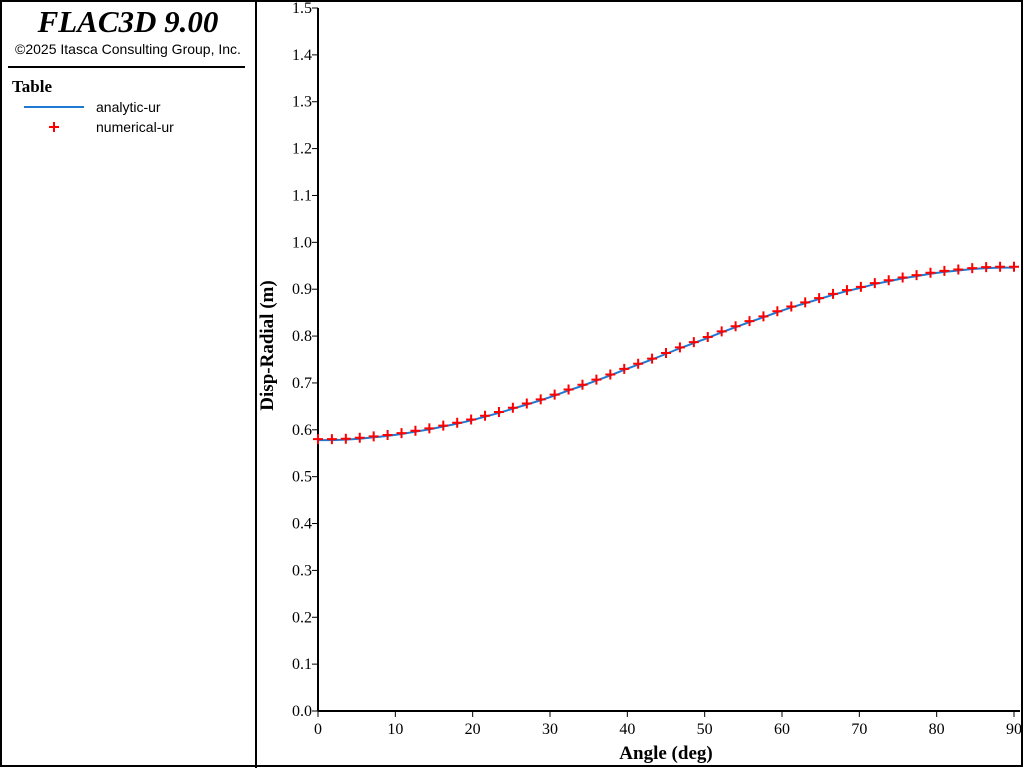 The height and width of the screenshot is (768, 1024). I want to click on x-tick-label: 10, so click(395, 729).